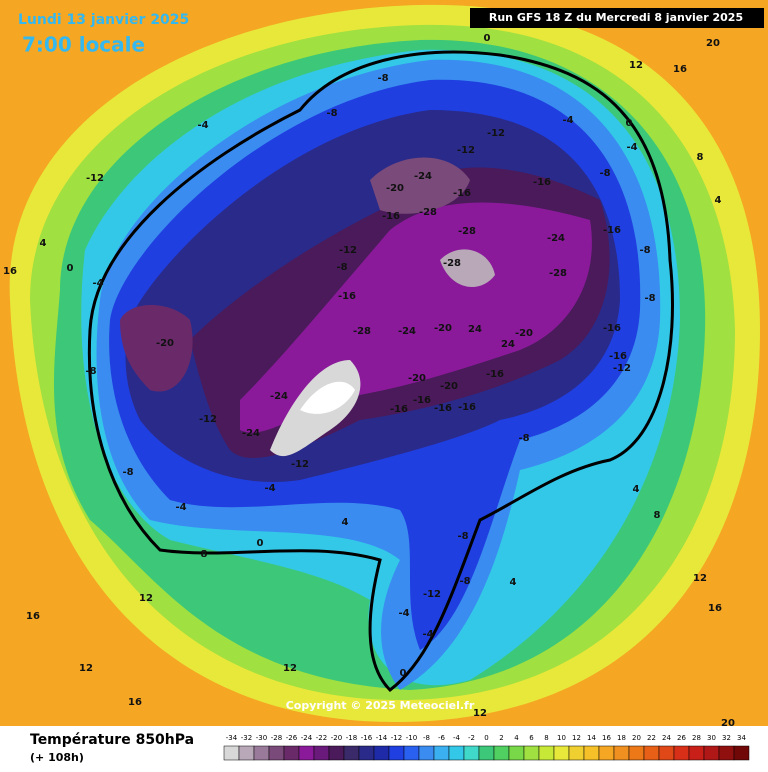  Describe the element at coordinates (351, 738) in the screenshot. I see `scale-label: -18` at that location.